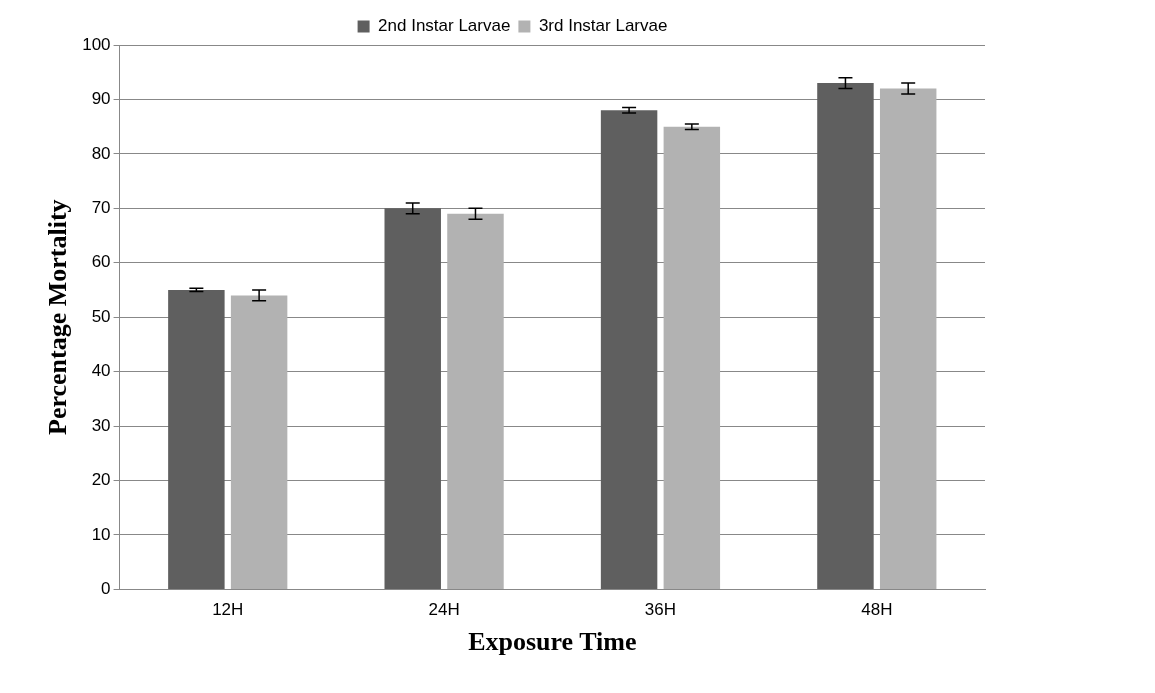  What do you see at coordinates (101, 208) in the screenshot?
I see `y-tick-label: 70` at bounding box center [101, 208].